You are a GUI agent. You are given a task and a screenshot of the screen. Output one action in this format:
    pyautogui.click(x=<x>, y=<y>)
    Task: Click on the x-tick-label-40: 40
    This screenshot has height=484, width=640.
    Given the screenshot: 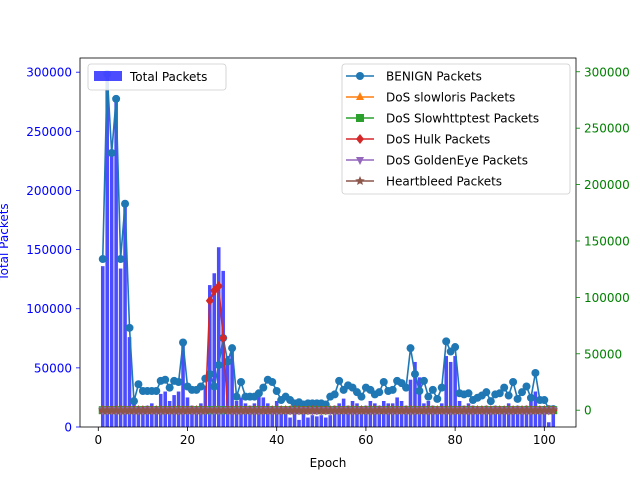 What is the action you would take?
    pyautogui.click(x=276, y=440)
    